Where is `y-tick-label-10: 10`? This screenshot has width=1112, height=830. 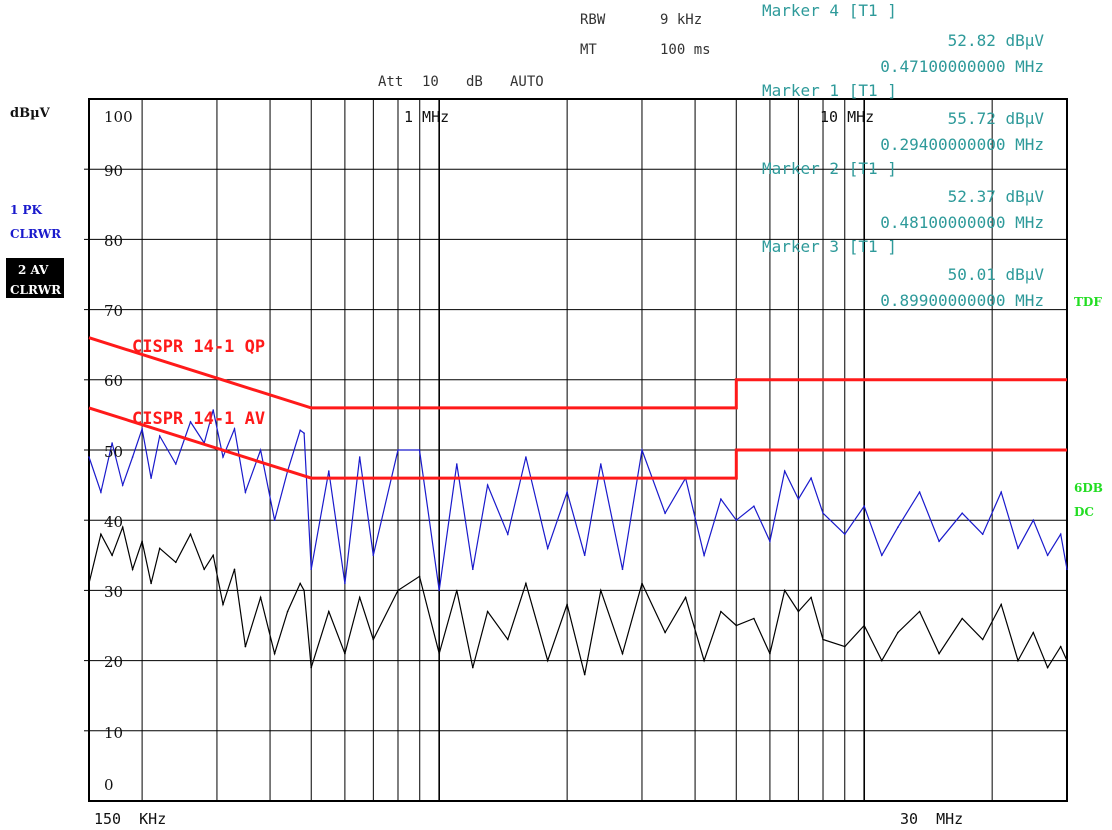 y-tick-label-10: 10 is located at coordinates (113, 733).